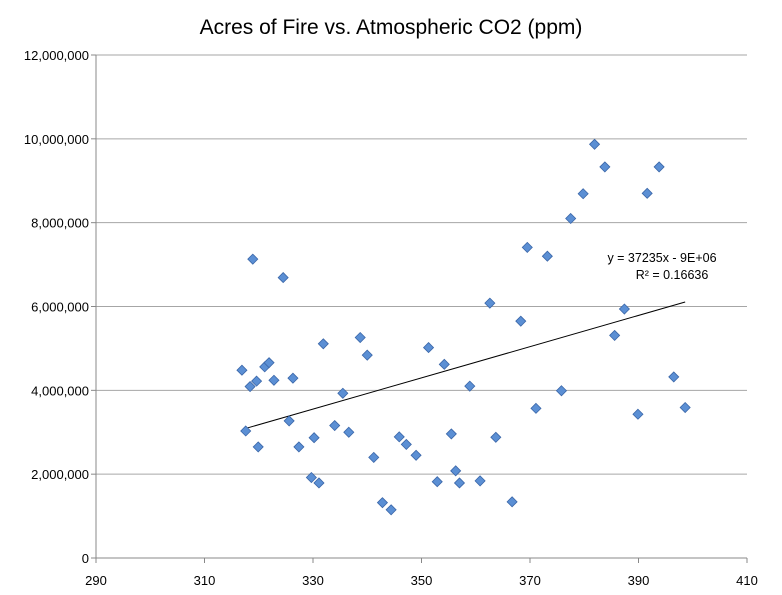  Describe the element at coordinates (661, 258) in the screenshot. I see `trendline-equation: y = 37235x - 9E+06` at that location.